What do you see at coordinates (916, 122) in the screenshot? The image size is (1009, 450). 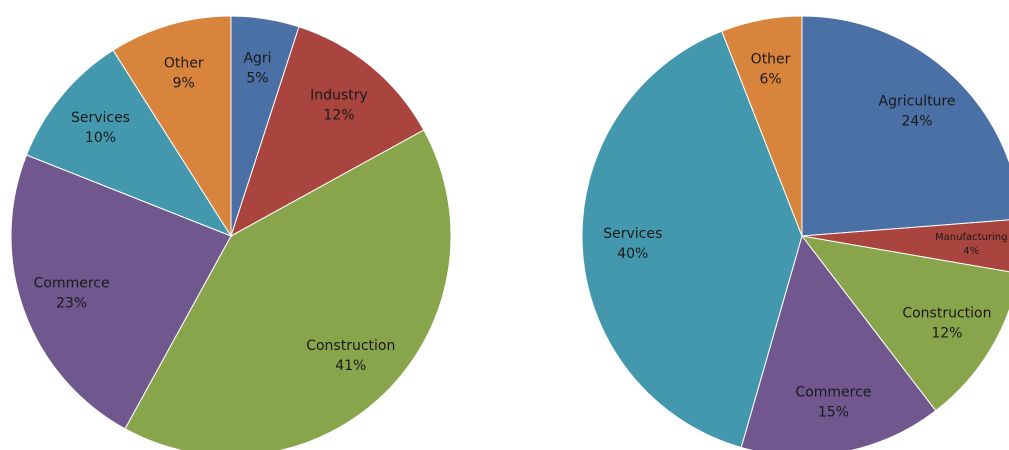 I see `slice-value-label: 24%` at bounding box center [916, 122].